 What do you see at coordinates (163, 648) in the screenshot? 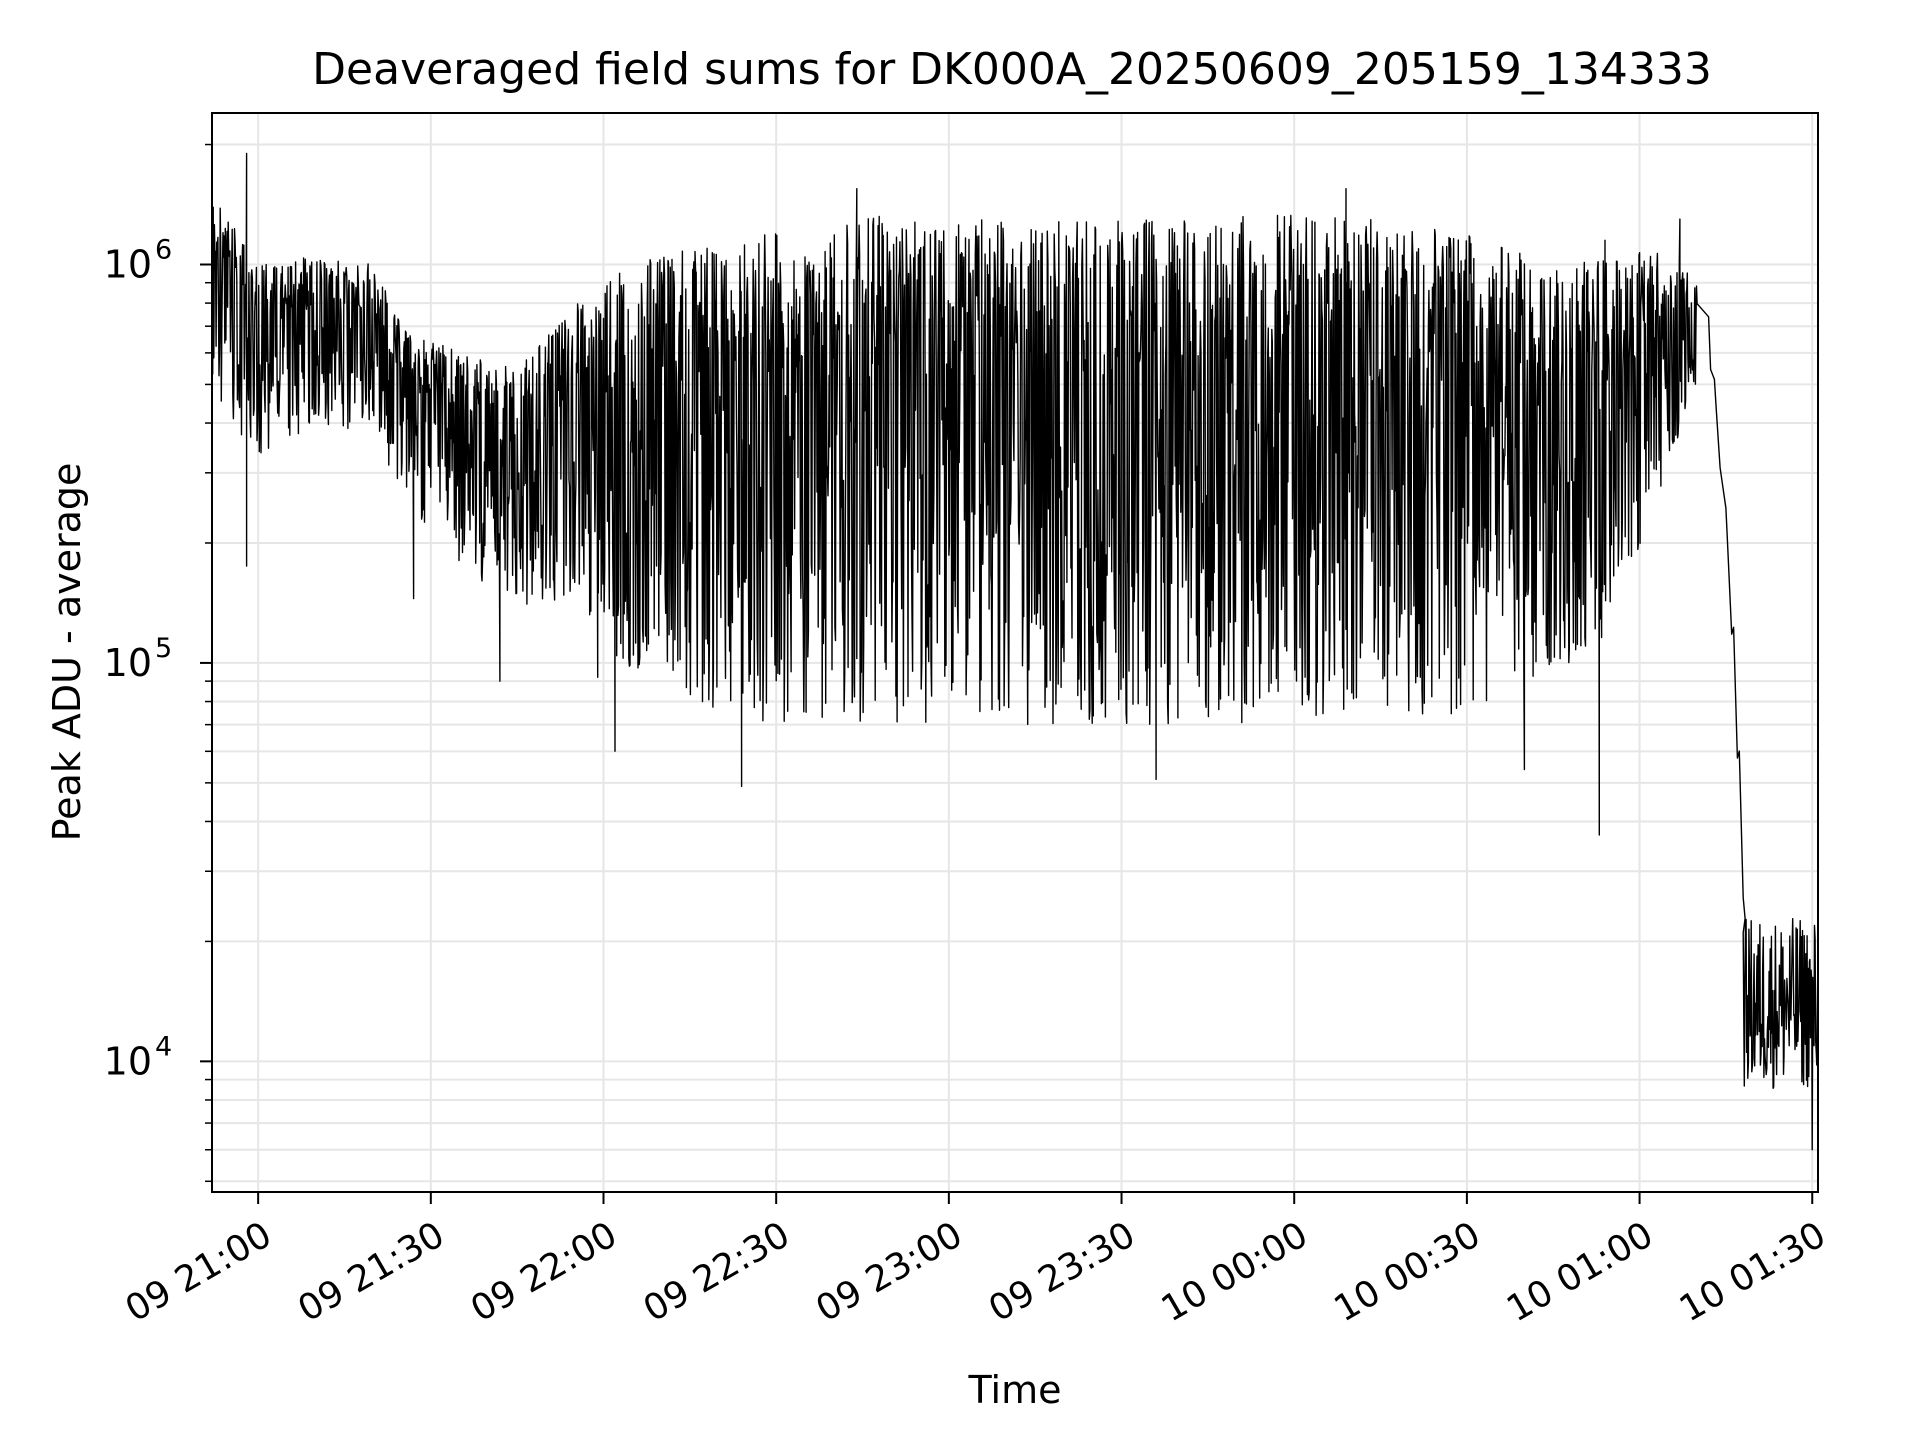
I see `y-tick-label-exponent: 5` at bounding box center [163, 648].